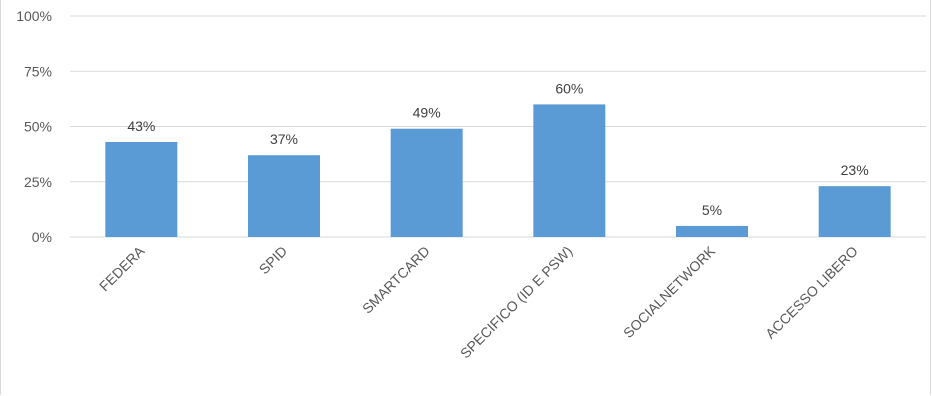  What do you see at coordinates (284, 139) in the screenshot?
I see `data-label: 37%` at bounding box center [284, 139].